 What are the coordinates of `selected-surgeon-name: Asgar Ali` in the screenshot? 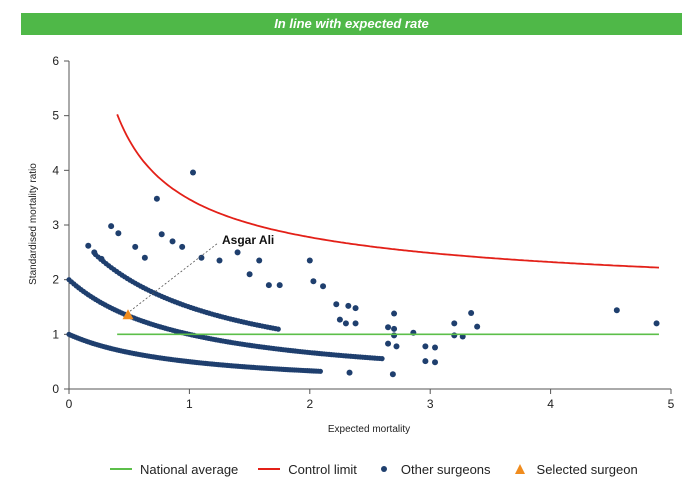 It's located at (248, 240).